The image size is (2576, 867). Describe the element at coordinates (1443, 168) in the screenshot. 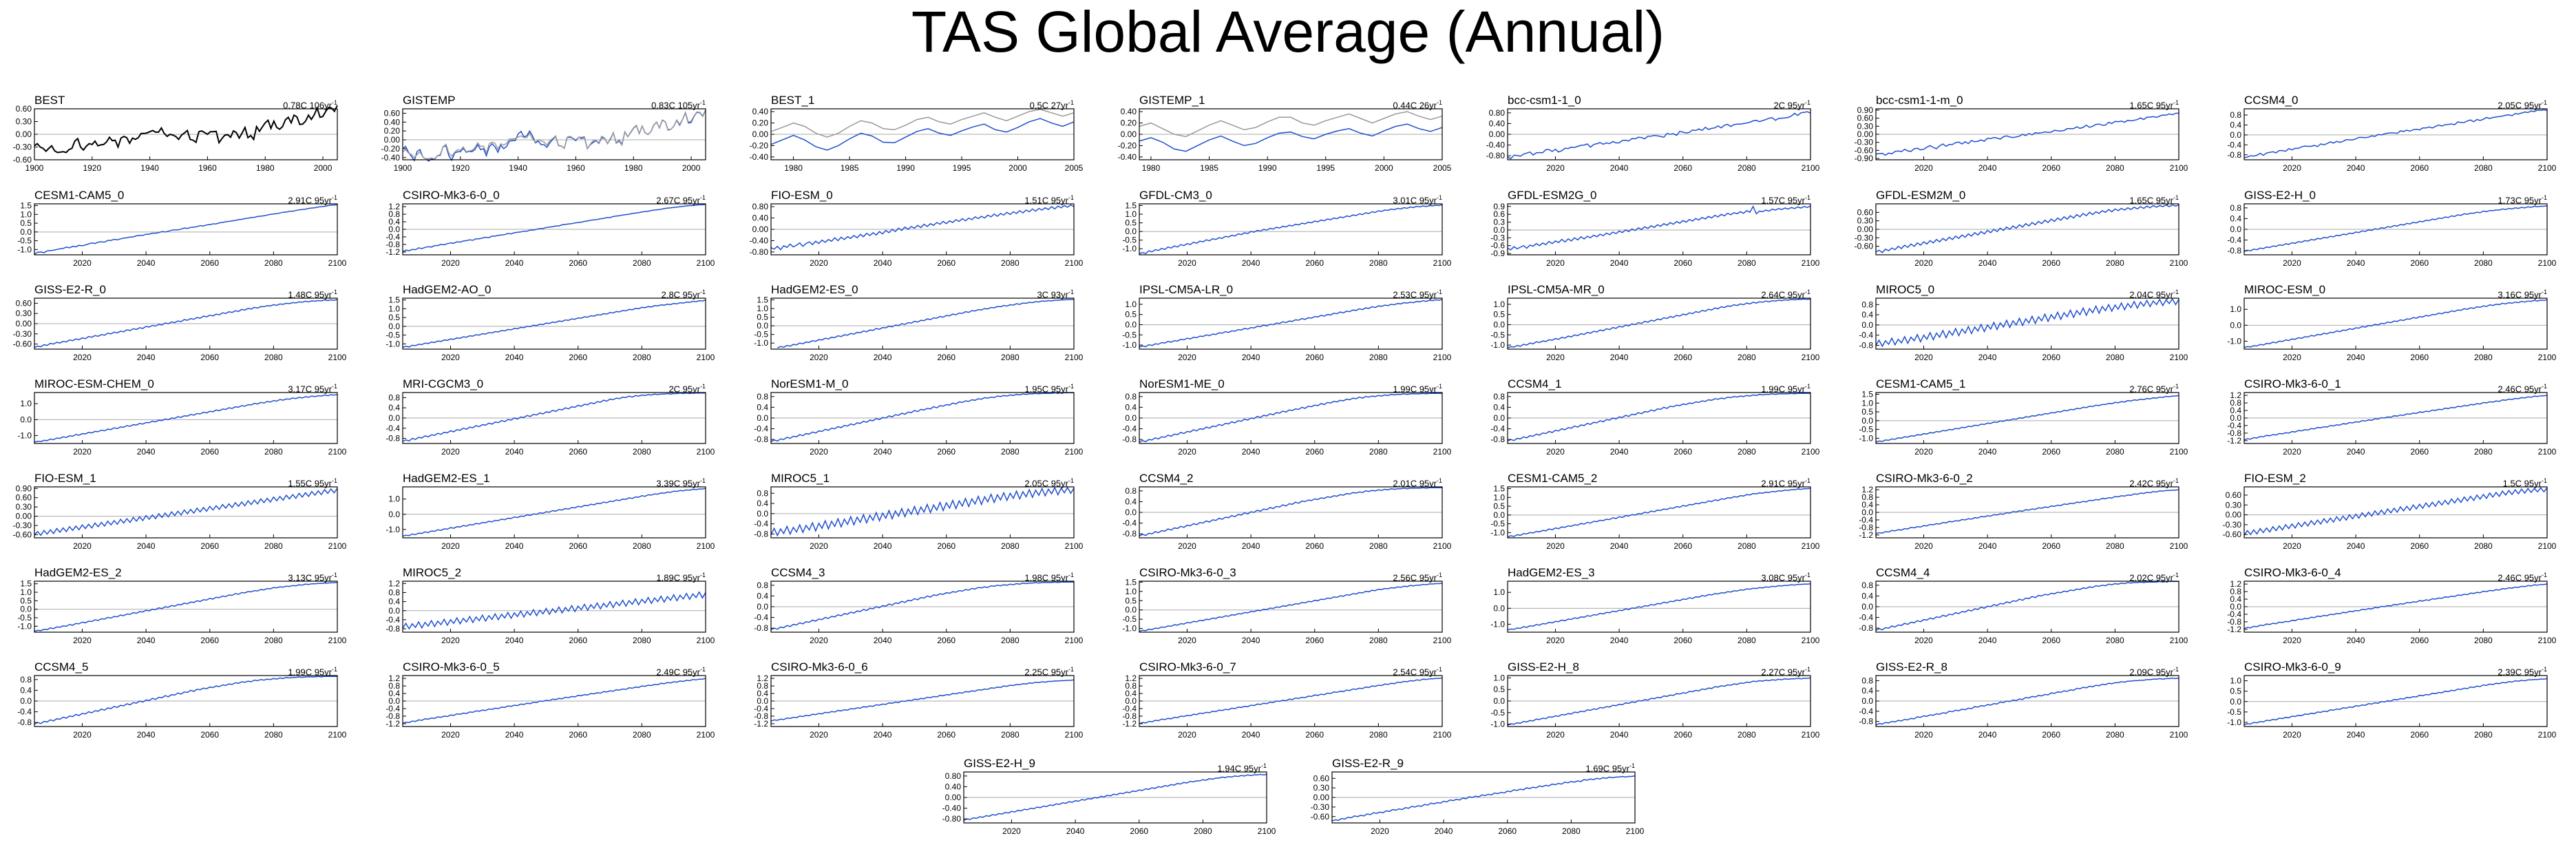

I see `x-tick-label: 2005` at that location.